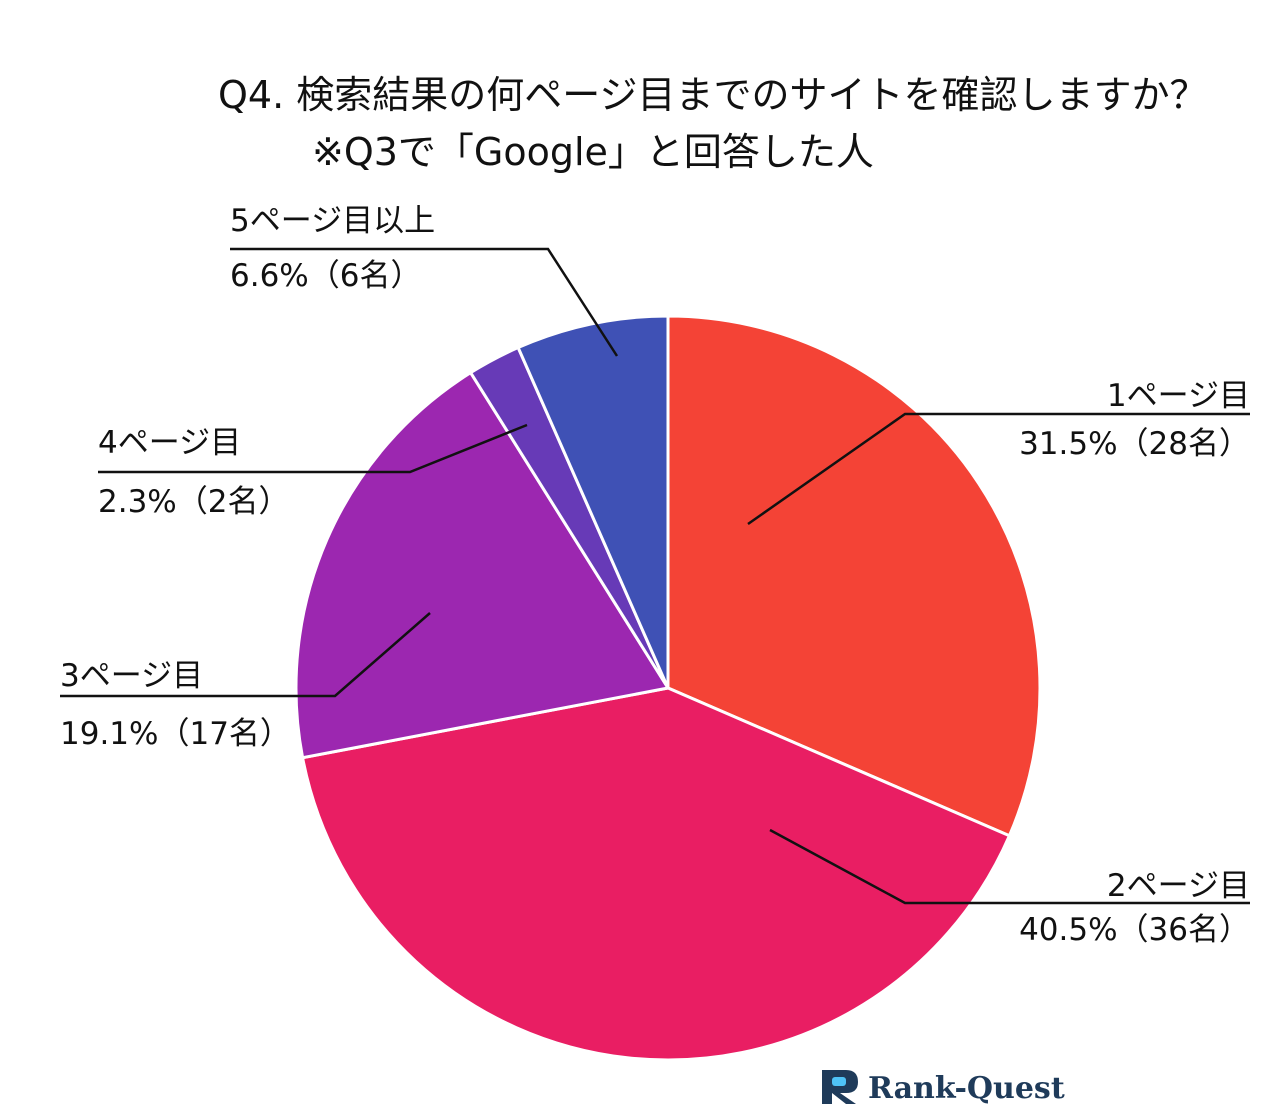  I want to click on slice-label-3: 3ページ目, so click(131, 676).